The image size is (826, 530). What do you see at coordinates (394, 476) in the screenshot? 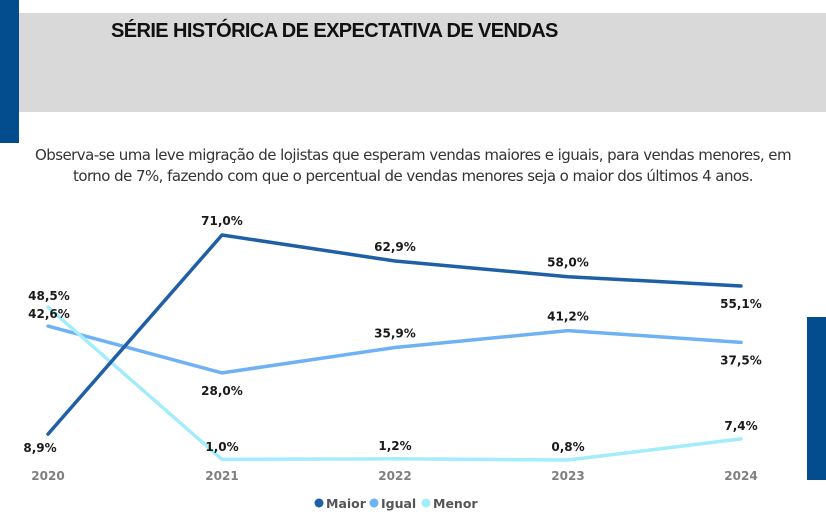
I see `x-tick-label: 2022` at bounding box center [394, 476].